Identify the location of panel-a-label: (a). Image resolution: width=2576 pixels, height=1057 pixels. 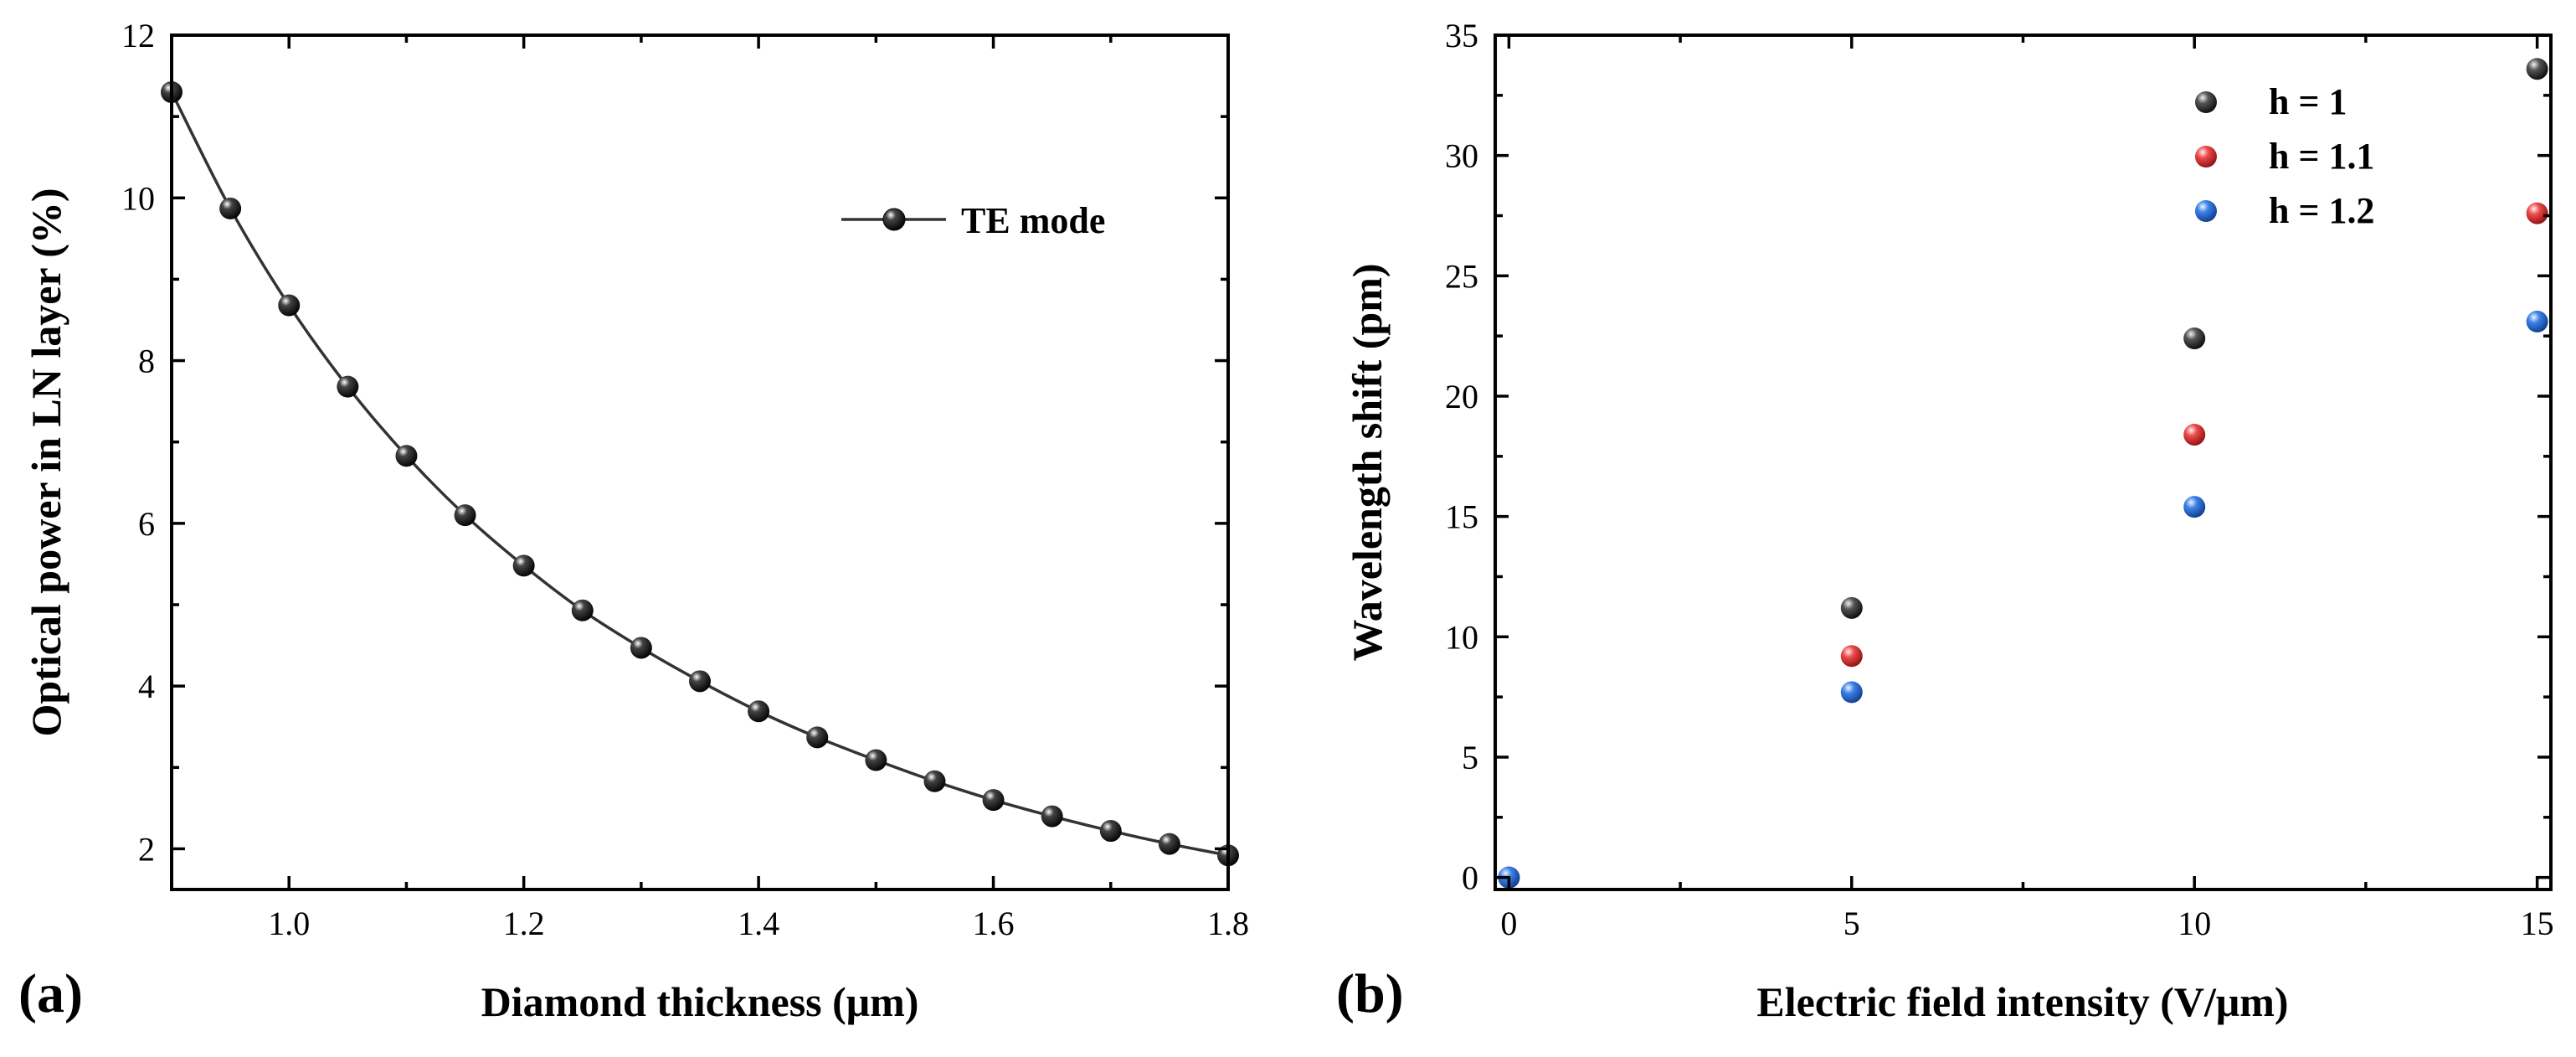
(50, 993).